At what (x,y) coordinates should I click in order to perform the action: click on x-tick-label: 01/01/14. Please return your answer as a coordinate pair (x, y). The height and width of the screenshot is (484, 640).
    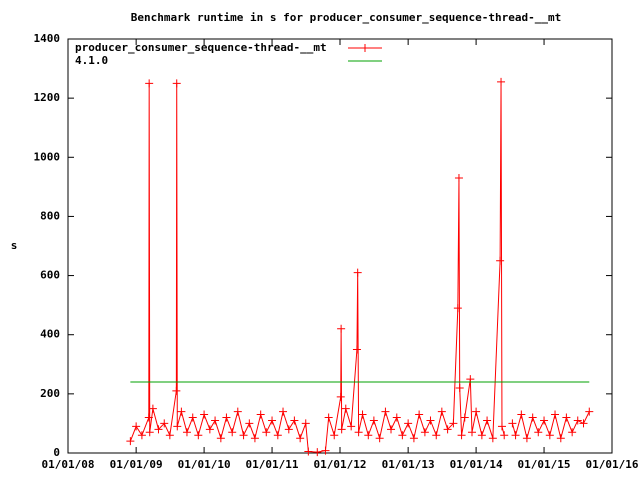
    Looking at the image, I should click on (476, 464).